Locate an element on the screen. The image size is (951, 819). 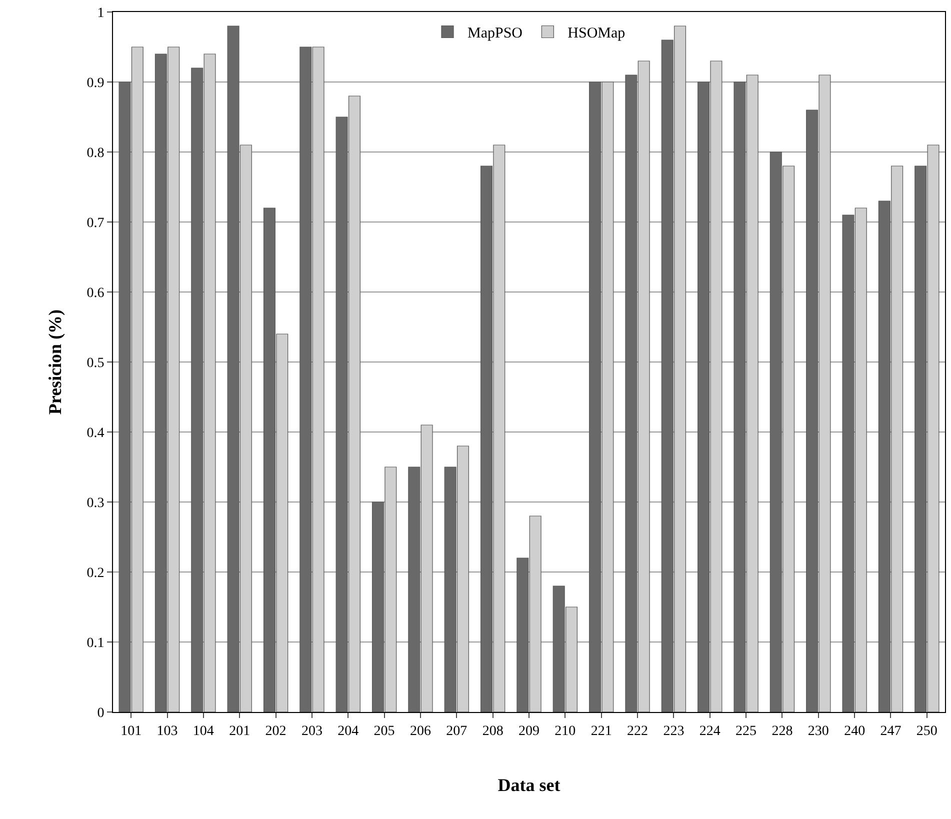
x-tick-label: 103 is located at coordinates (167, 731).